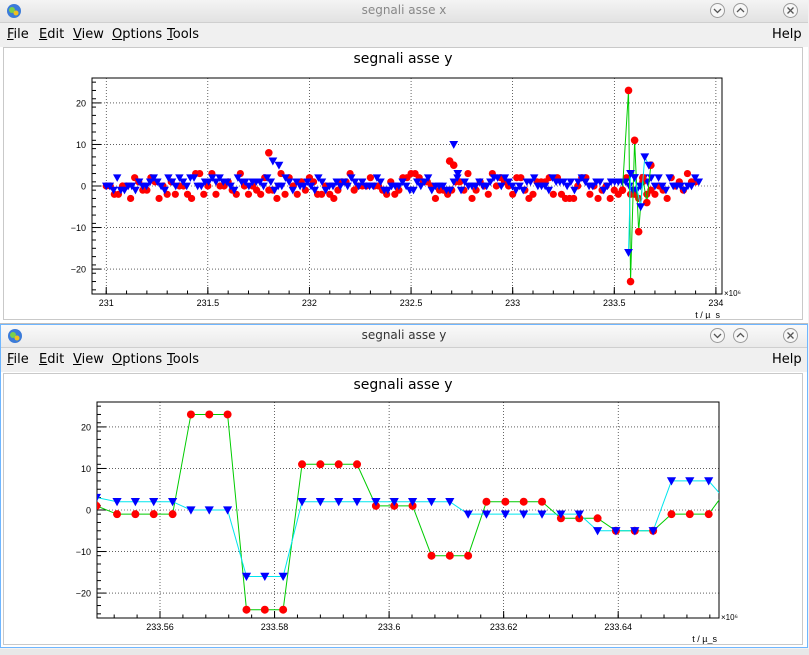 The image size is (809, 655). What do you see at coordinates (403, 385) in the screenshot?
I see `plot-title: segnali asse y` at bounding box center [403, 385].